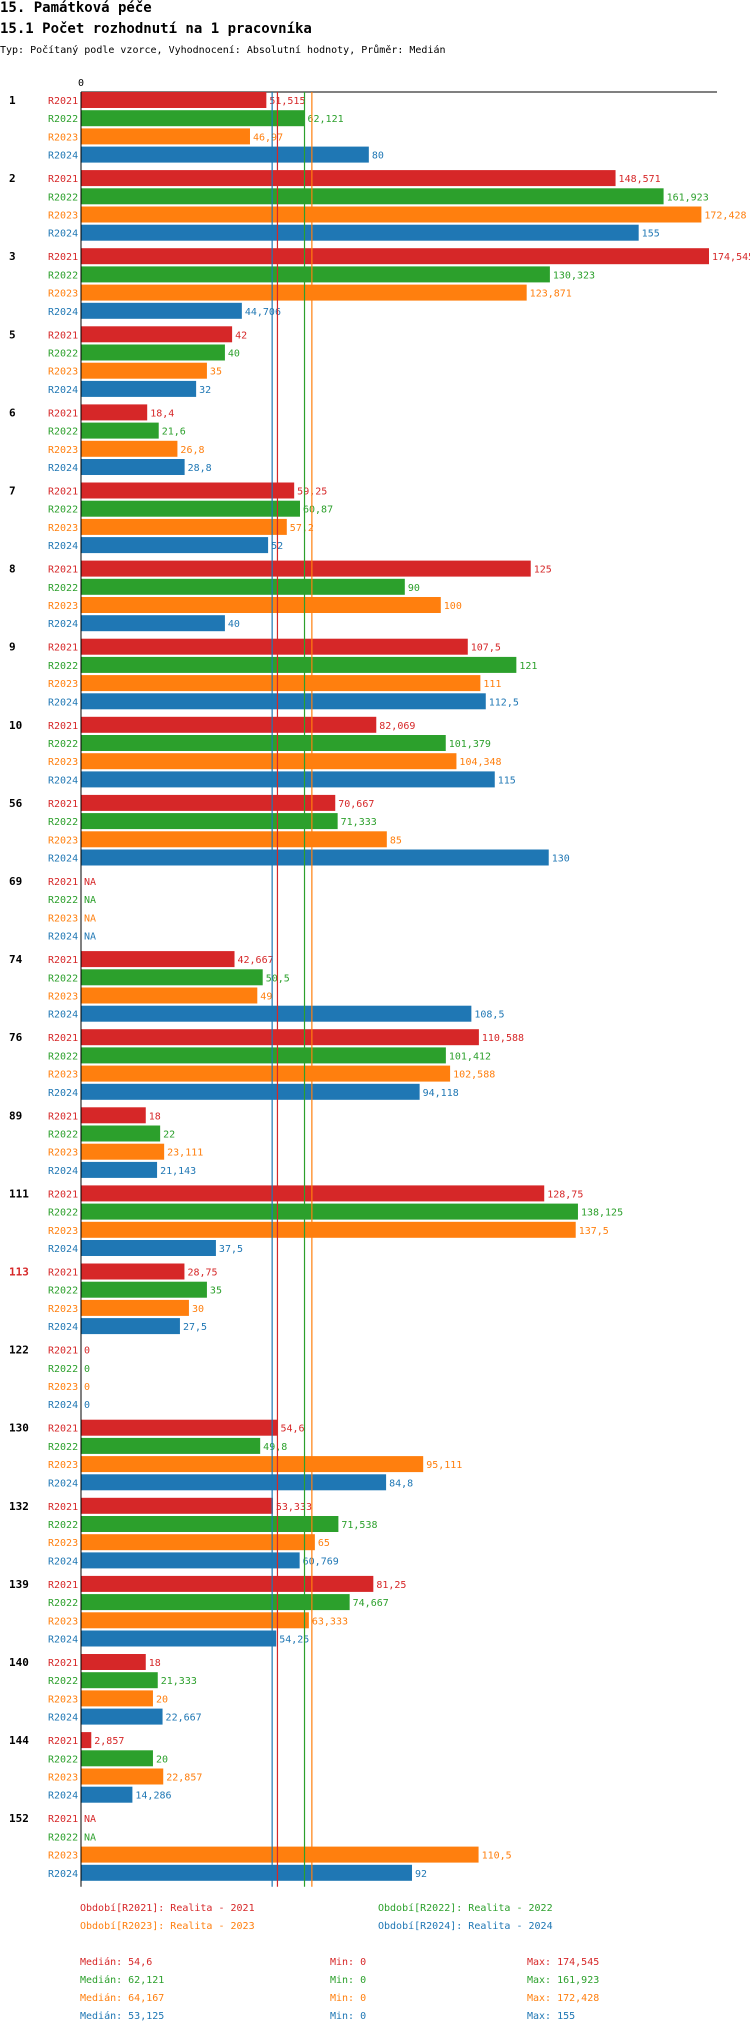  I want to click on stat-max: Max: 174,545, so click(563, 1962).